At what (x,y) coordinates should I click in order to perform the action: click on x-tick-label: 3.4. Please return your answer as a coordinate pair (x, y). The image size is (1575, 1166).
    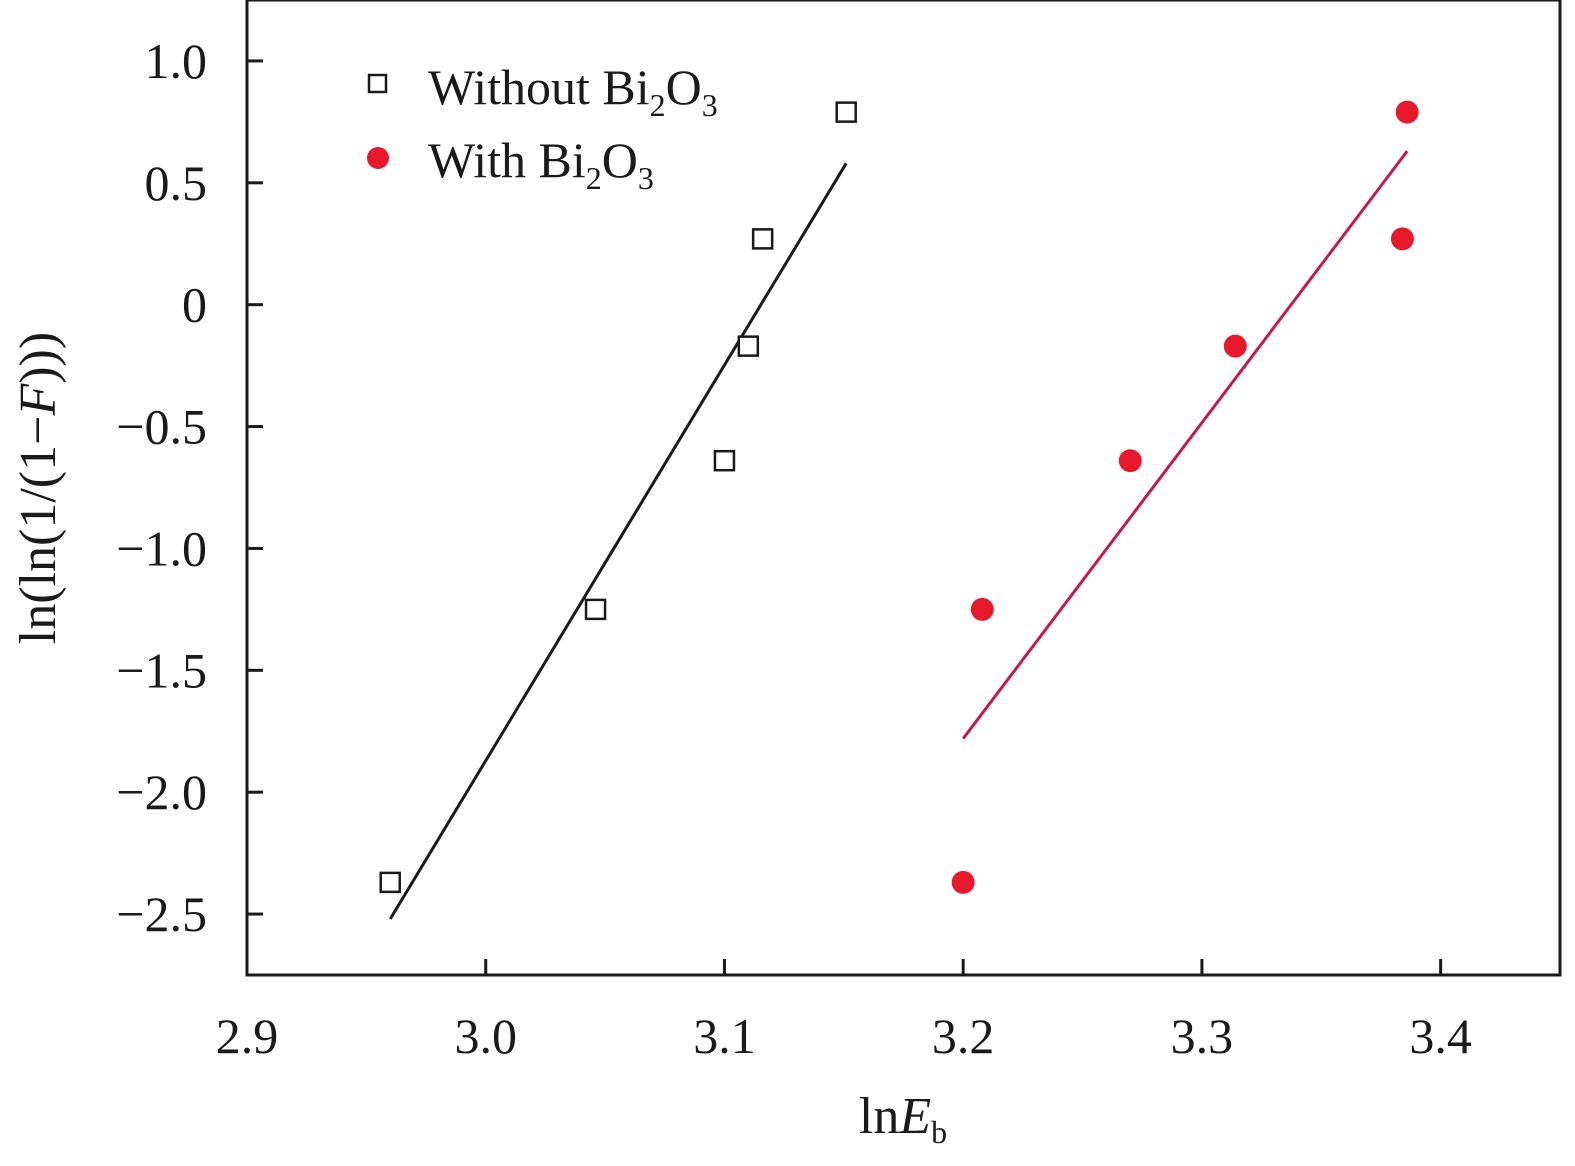
    Looking at the image, I should click on (1440, 1036).